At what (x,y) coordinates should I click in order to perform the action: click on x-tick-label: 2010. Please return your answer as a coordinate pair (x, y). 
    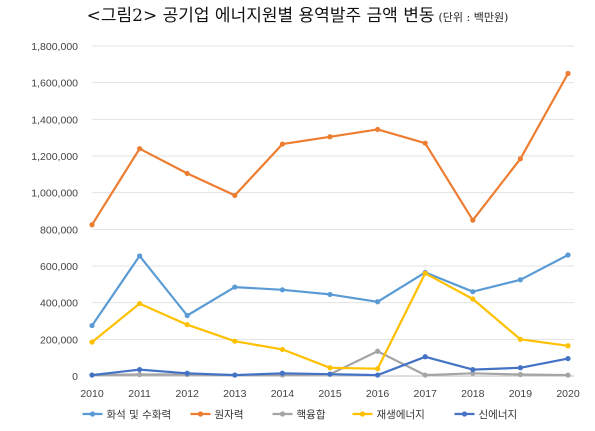
    Looking at the image, I should click on (92, 394).